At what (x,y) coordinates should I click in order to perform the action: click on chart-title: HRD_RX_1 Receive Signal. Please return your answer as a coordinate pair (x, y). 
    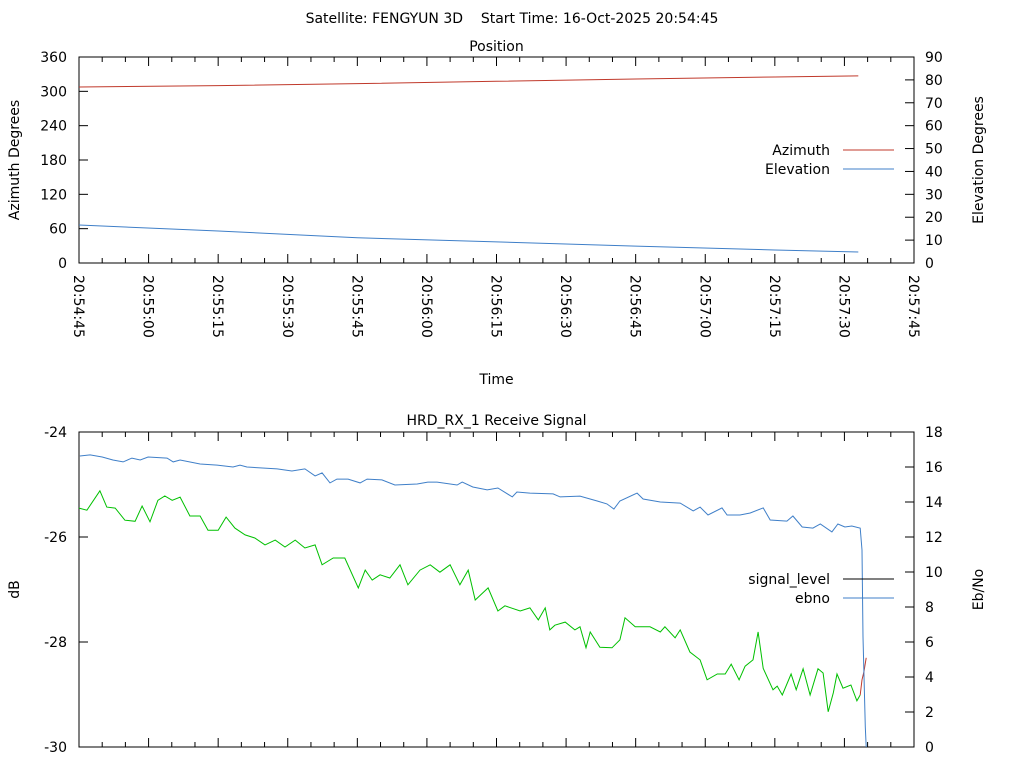
    Looking at the image, I should click on (497, 421).